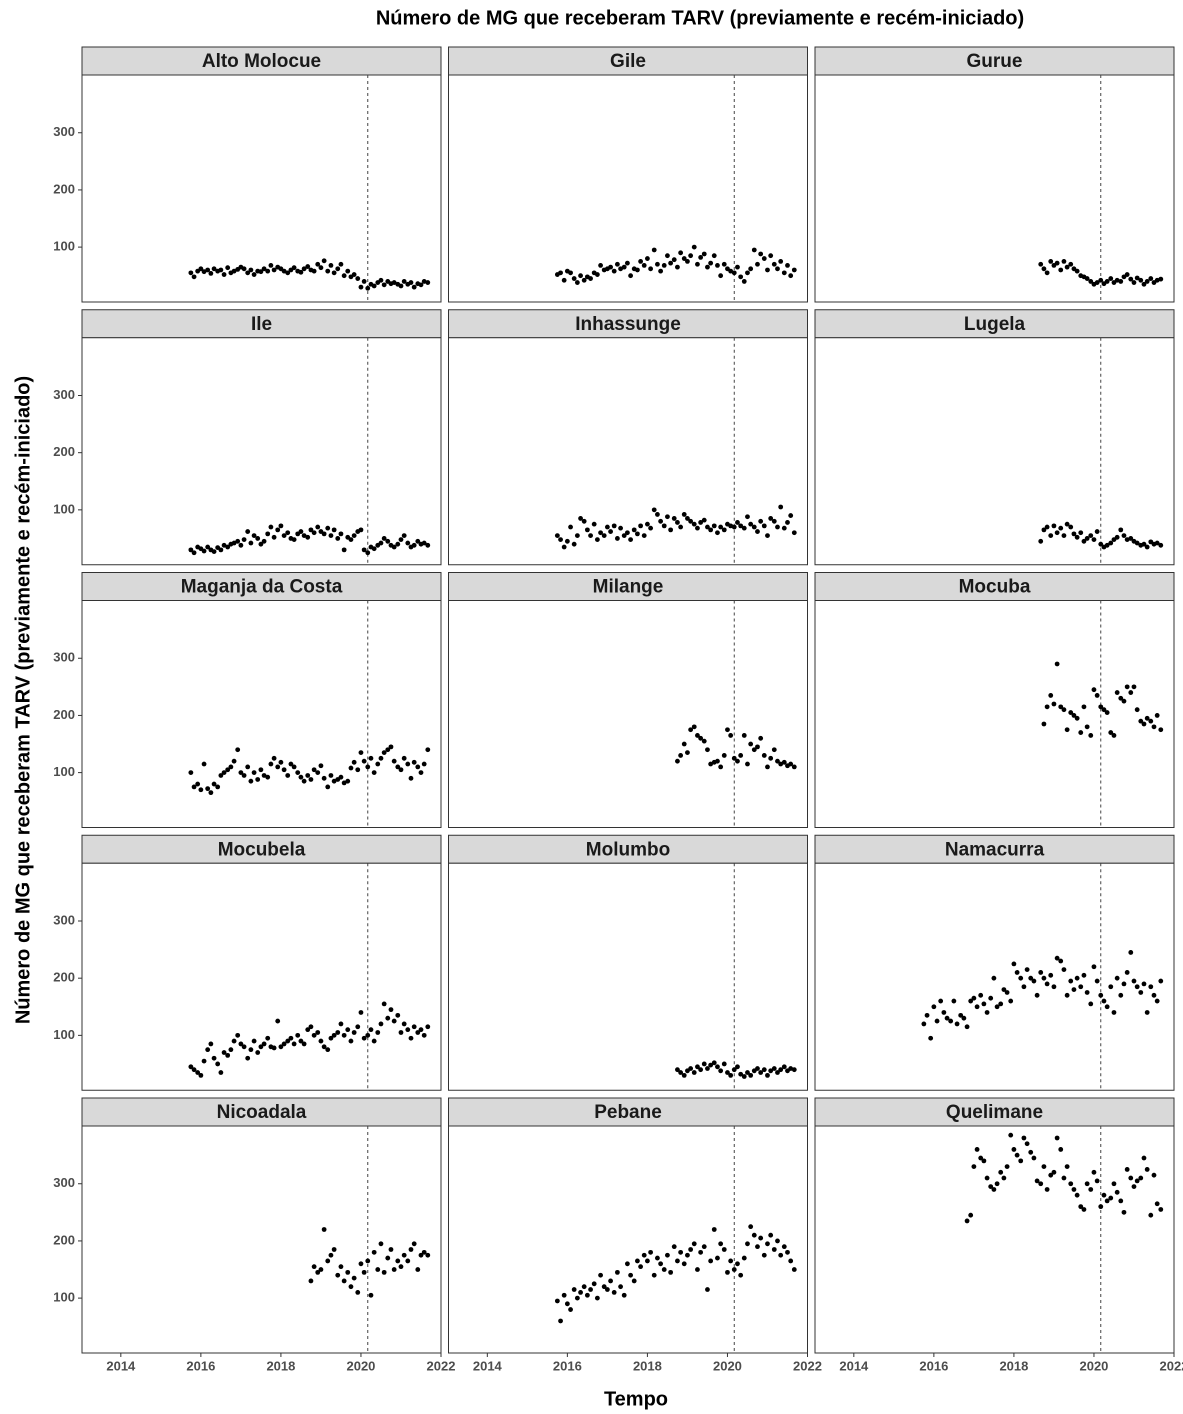 The height and width of the screenshot is (1414, 1183). What do you see at coordinates (994, 586) in the screenshot?
I see `strip` at bounding box center [994, 586].